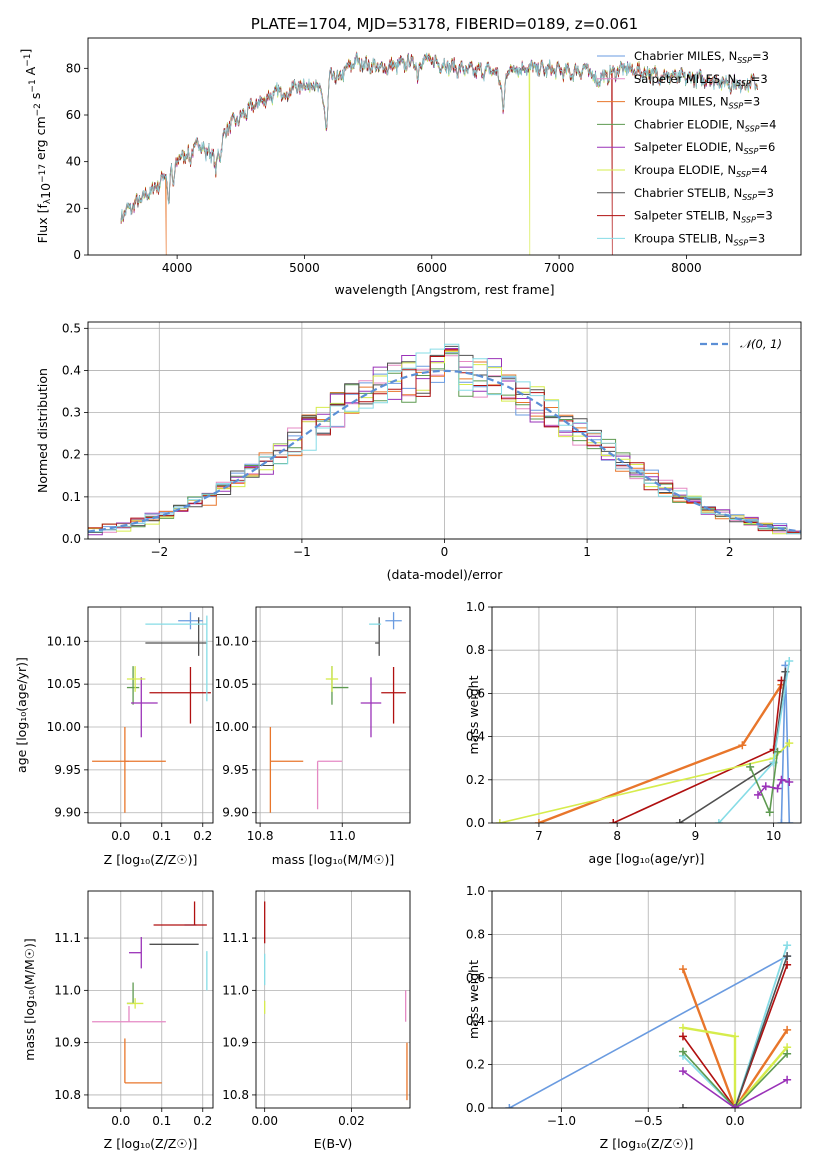 The width and height of the screenshot is (819, 1170). I want to click on y-tick-label: 0.6, so click(475, 693).